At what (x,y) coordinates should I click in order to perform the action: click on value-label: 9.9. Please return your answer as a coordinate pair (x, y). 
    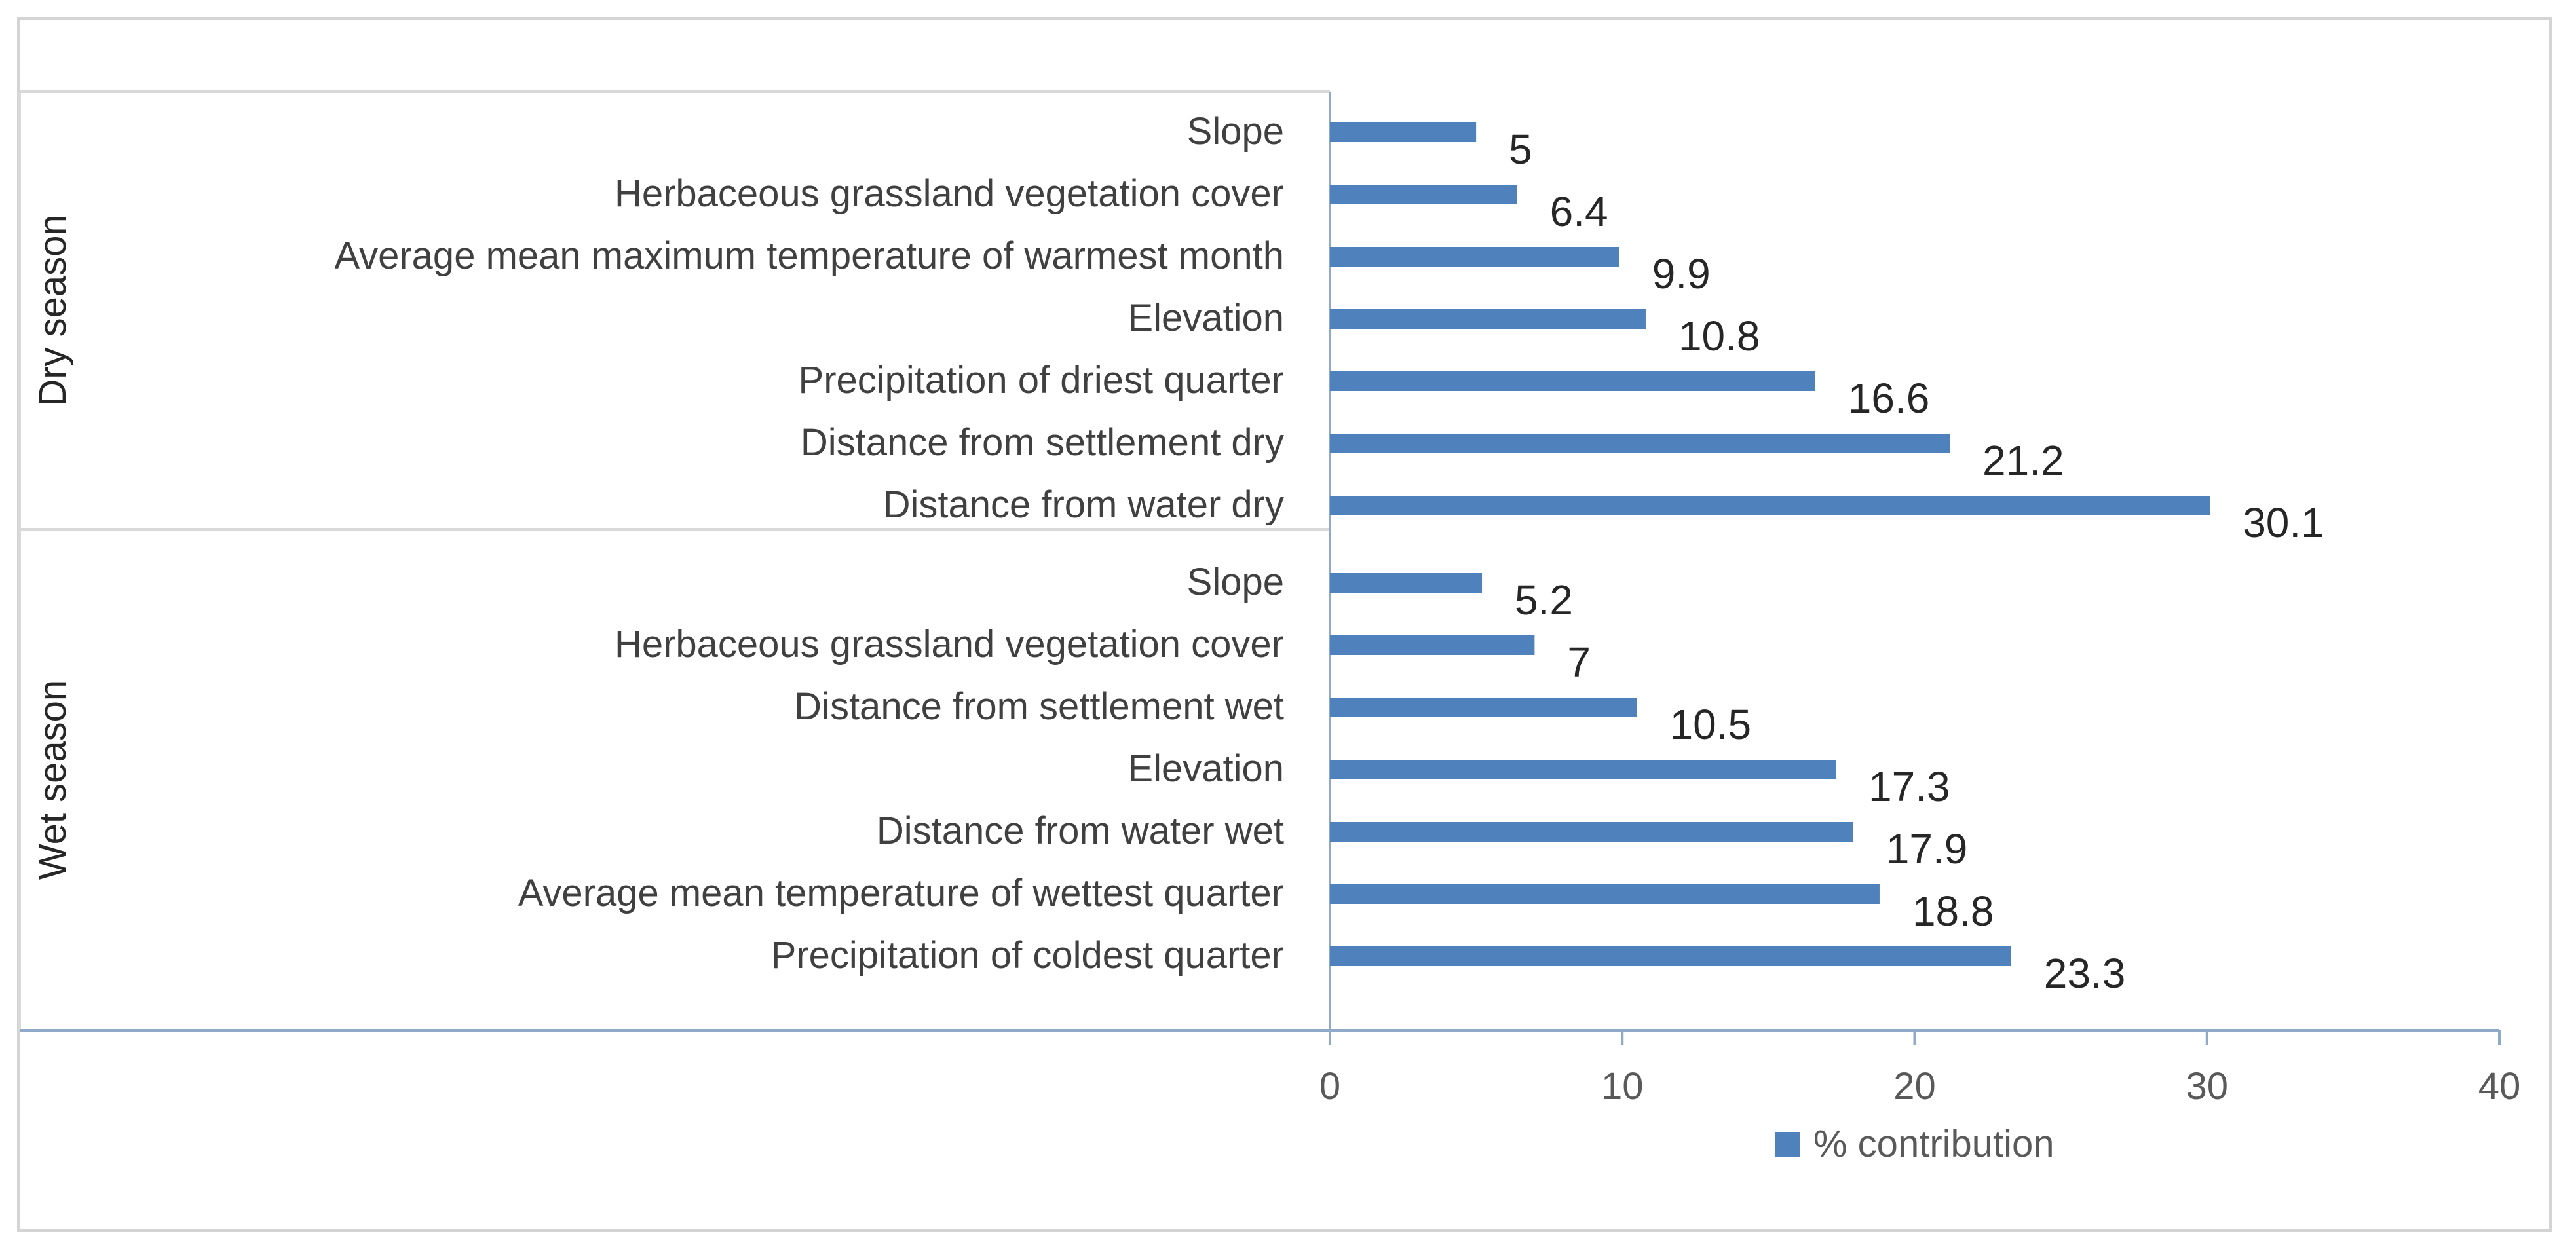
    Looking at the image, I should click on (1681, 273).